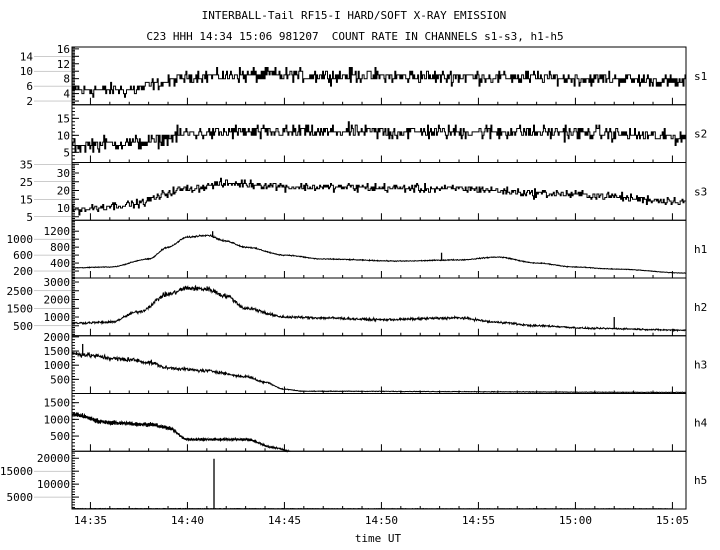  What do you see at coordinates (700, 480) in the screenshot?
I see `channel-label-h5: h5` at bounding box center [700, 480].